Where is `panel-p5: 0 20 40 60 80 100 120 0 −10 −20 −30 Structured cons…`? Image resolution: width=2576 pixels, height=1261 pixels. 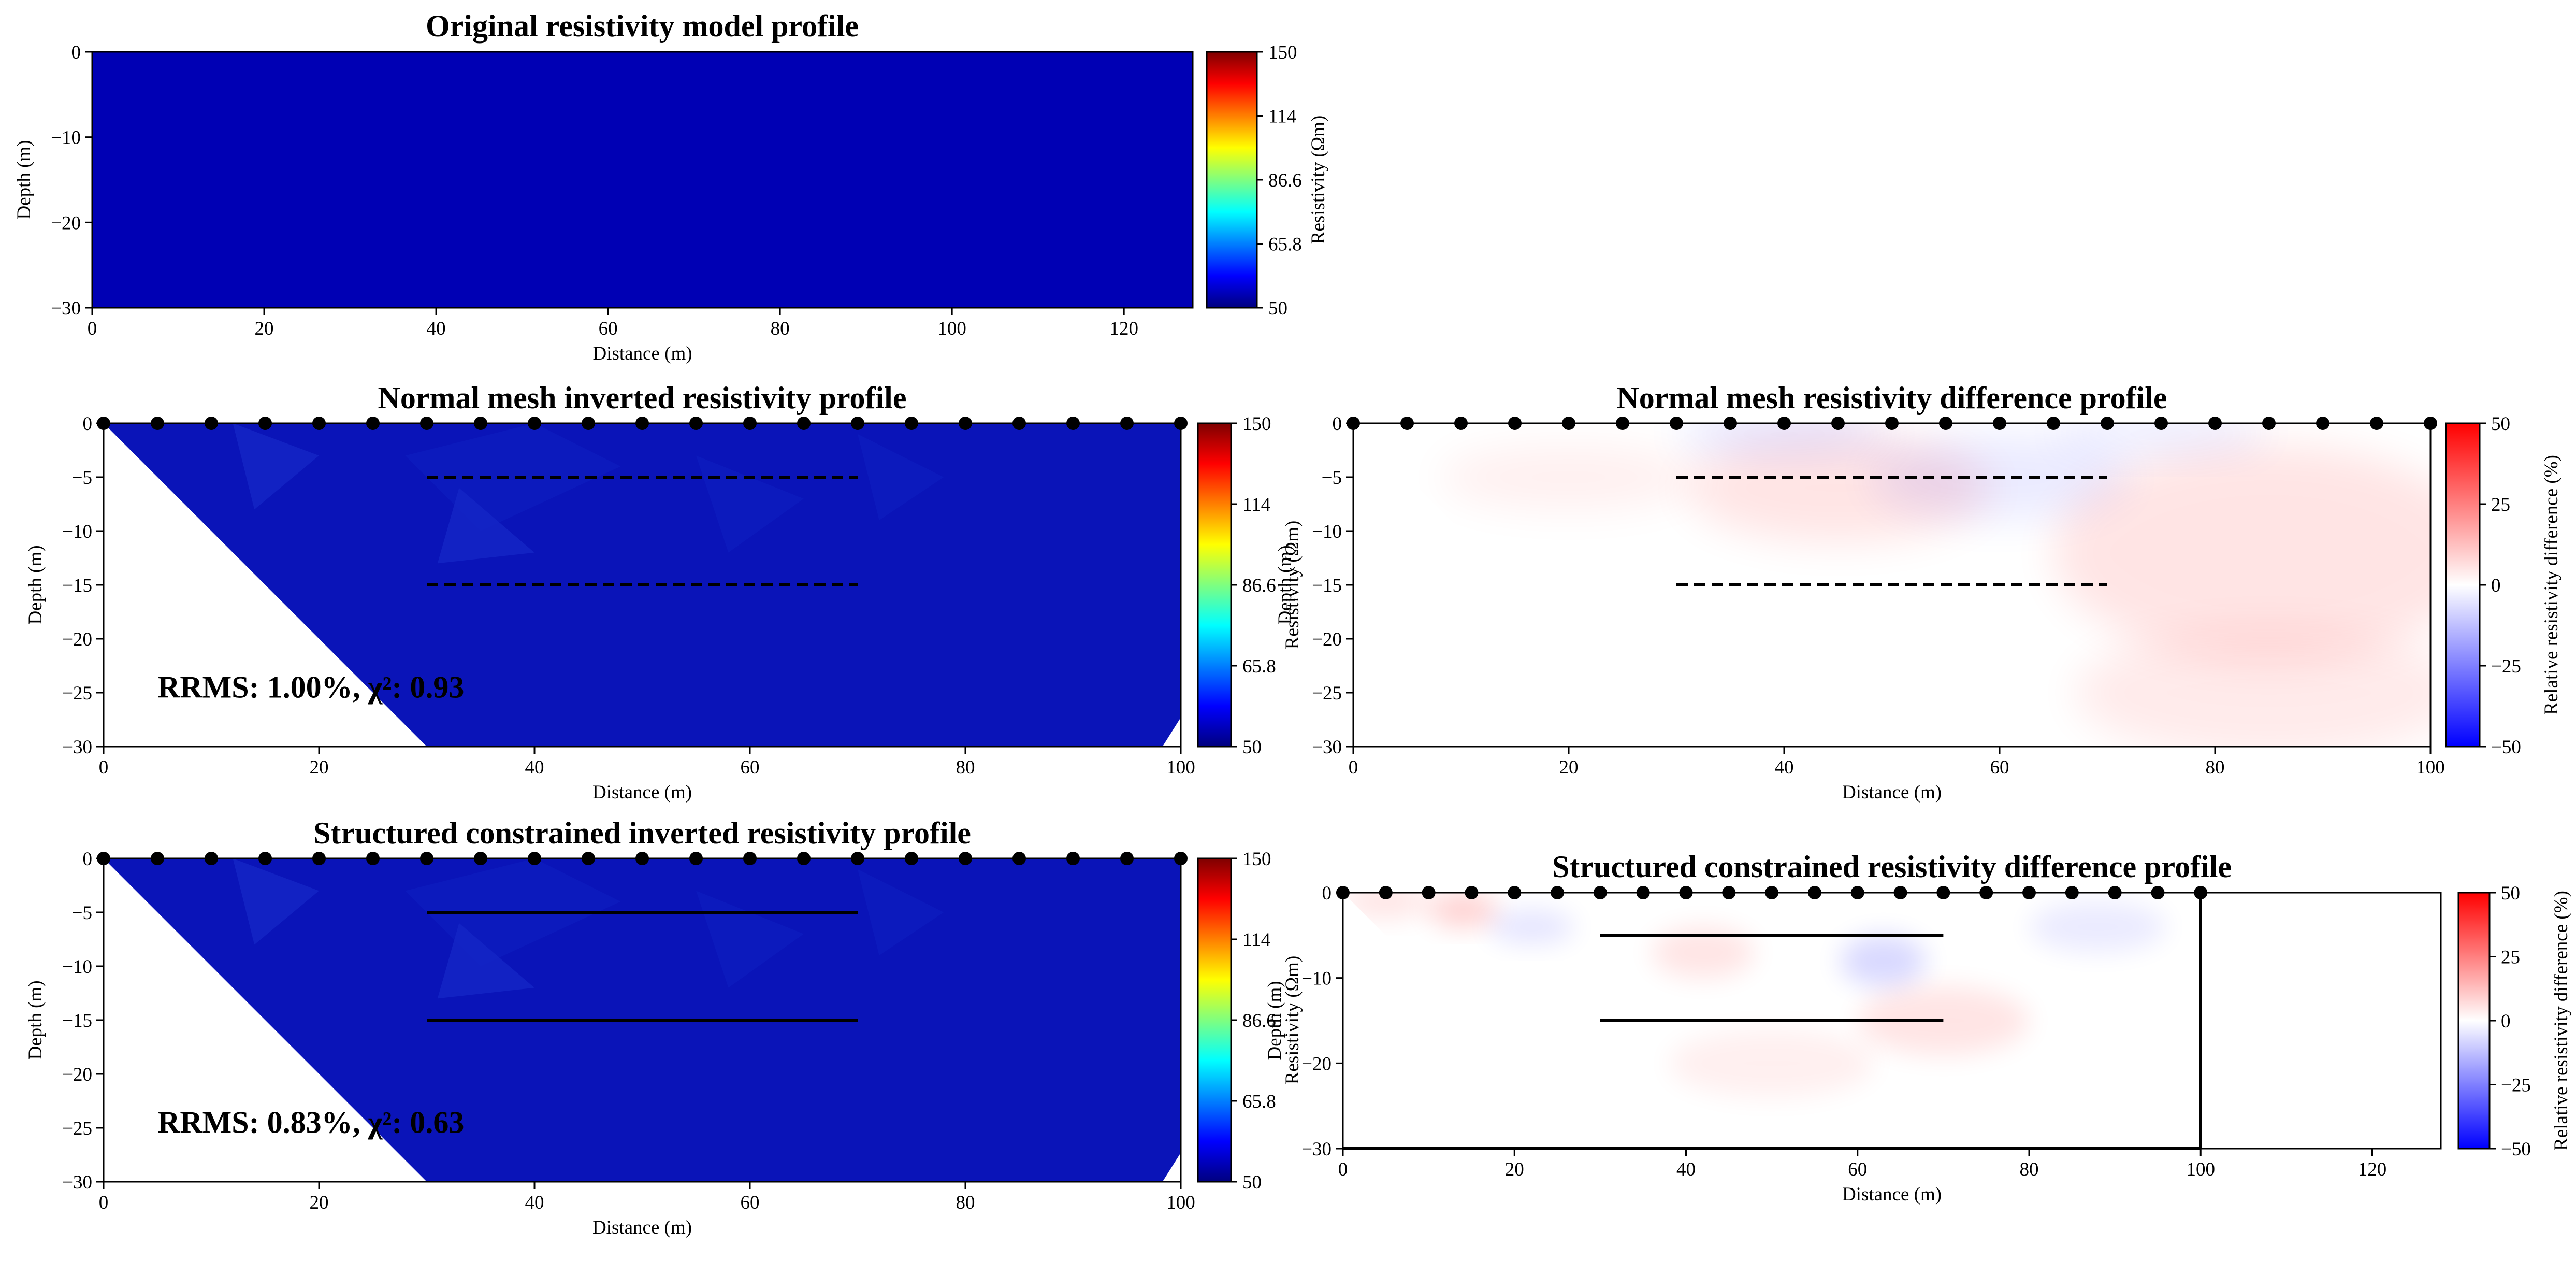
panel-p5: 0 20 40 60 80 100 120 0 −10 −20 −30 Structured cons… is located at coordinates (1918, 1027).